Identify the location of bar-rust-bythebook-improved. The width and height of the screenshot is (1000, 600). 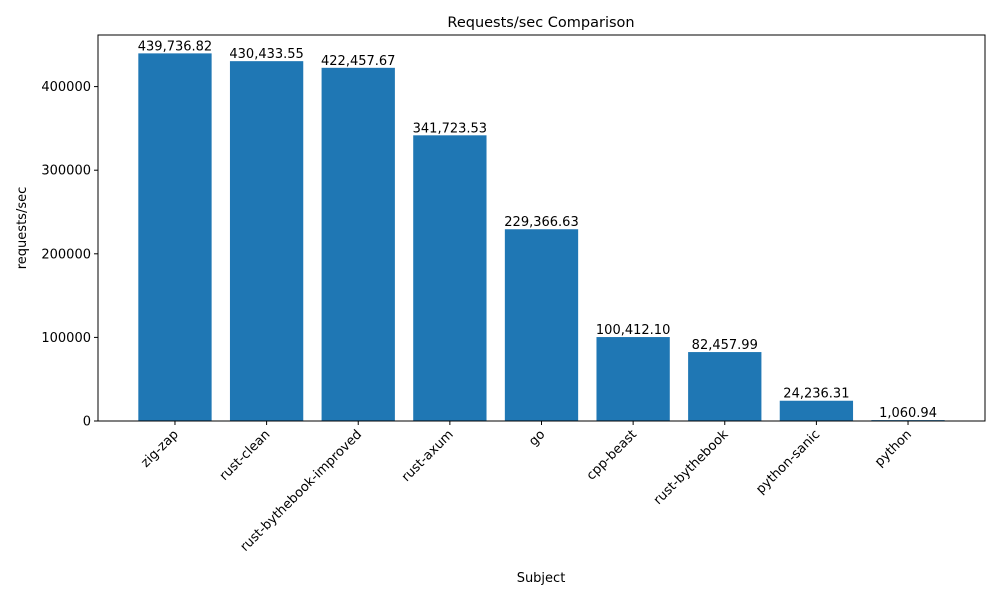
(358, 244).